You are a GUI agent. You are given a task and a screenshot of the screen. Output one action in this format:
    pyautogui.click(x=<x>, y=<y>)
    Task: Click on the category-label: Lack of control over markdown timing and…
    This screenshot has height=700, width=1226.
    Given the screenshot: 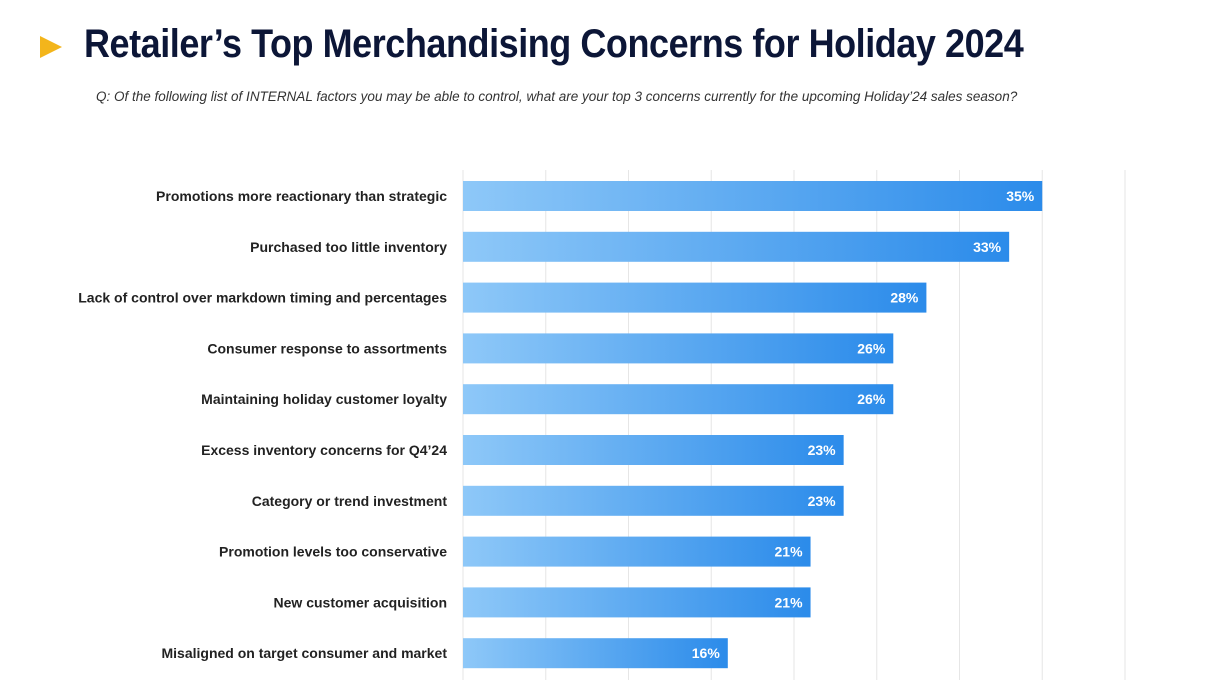 What is the action you would take?
    pyautogui.click(x=262, y=298)
    